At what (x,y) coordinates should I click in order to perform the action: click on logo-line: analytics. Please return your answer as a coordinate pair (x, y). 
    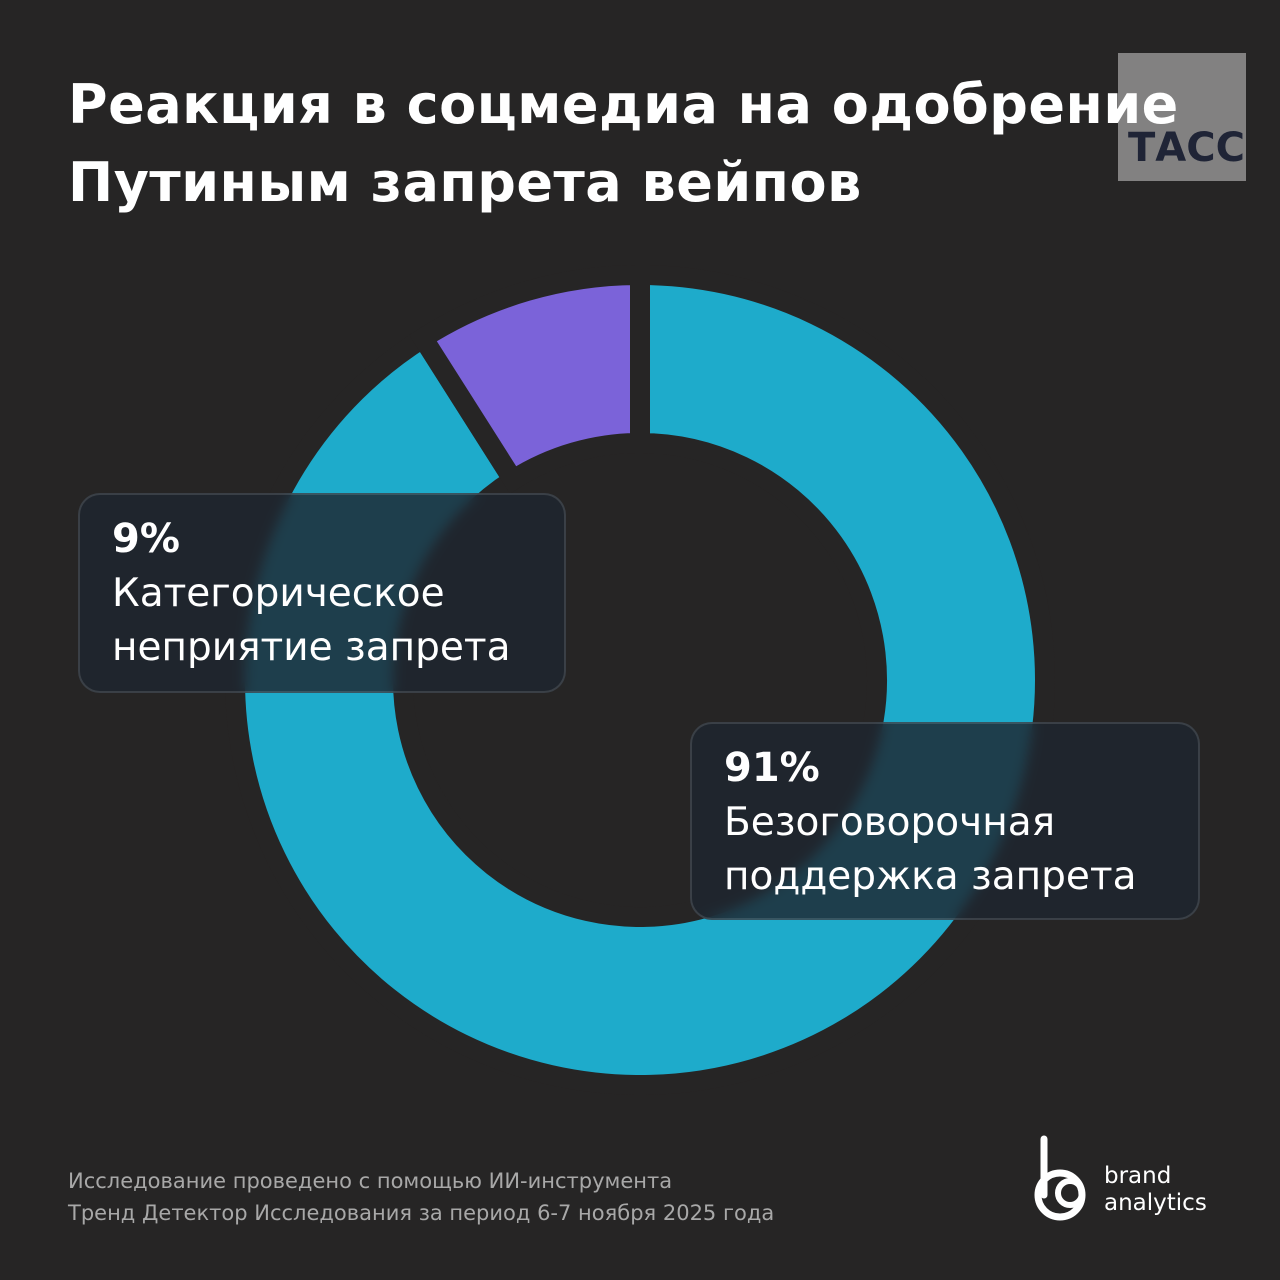
    Looking at the image, I should click on (1155, 1203).